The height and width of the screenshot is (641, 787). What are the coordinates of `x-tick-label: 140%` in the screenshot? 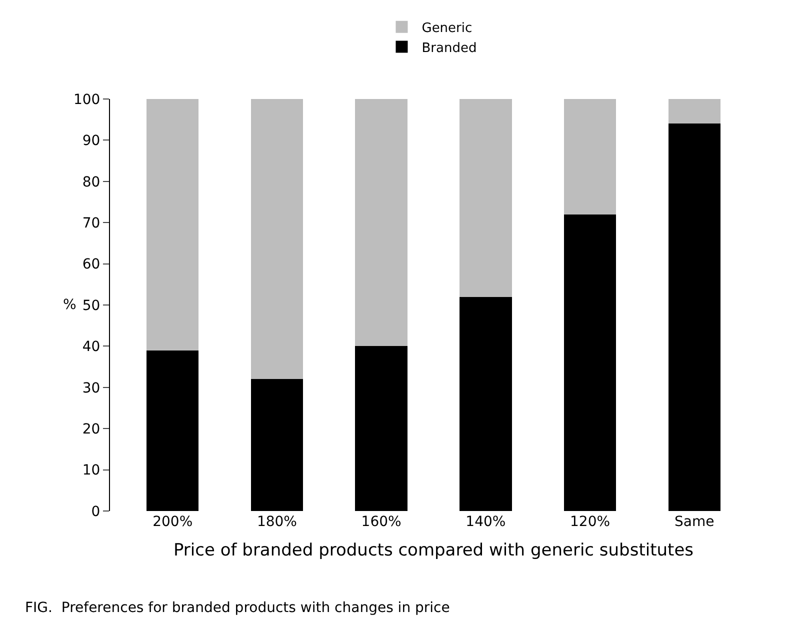 It's located at (486, 522).